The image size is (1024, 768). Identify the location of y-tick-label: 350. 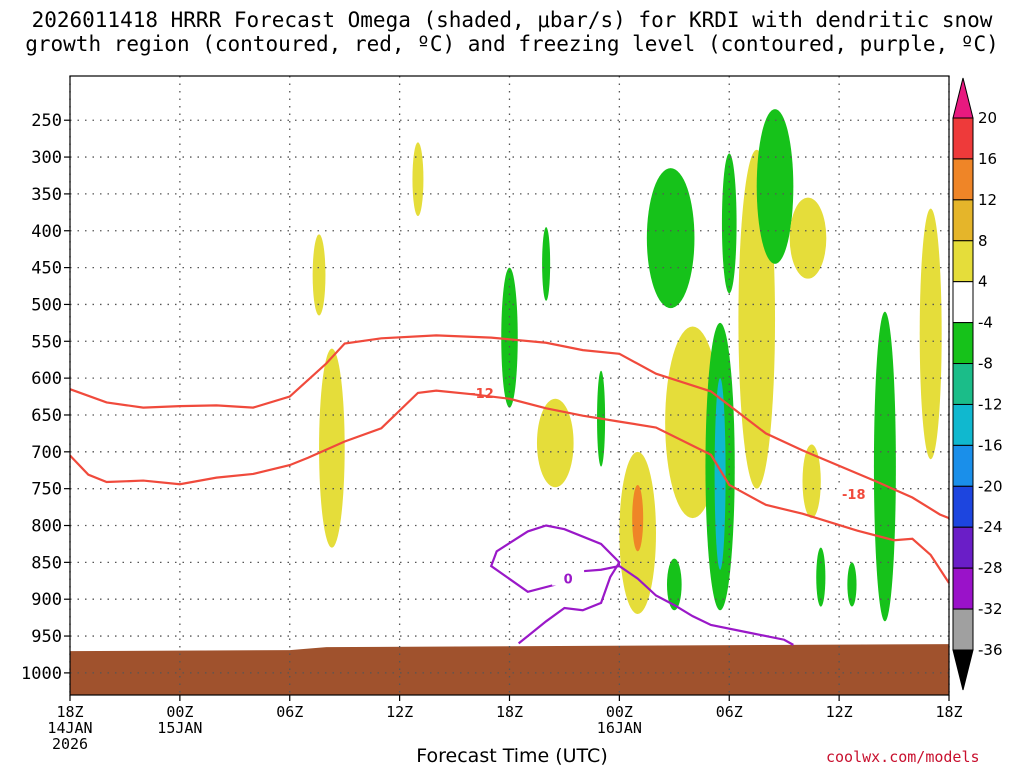
(46, 195).